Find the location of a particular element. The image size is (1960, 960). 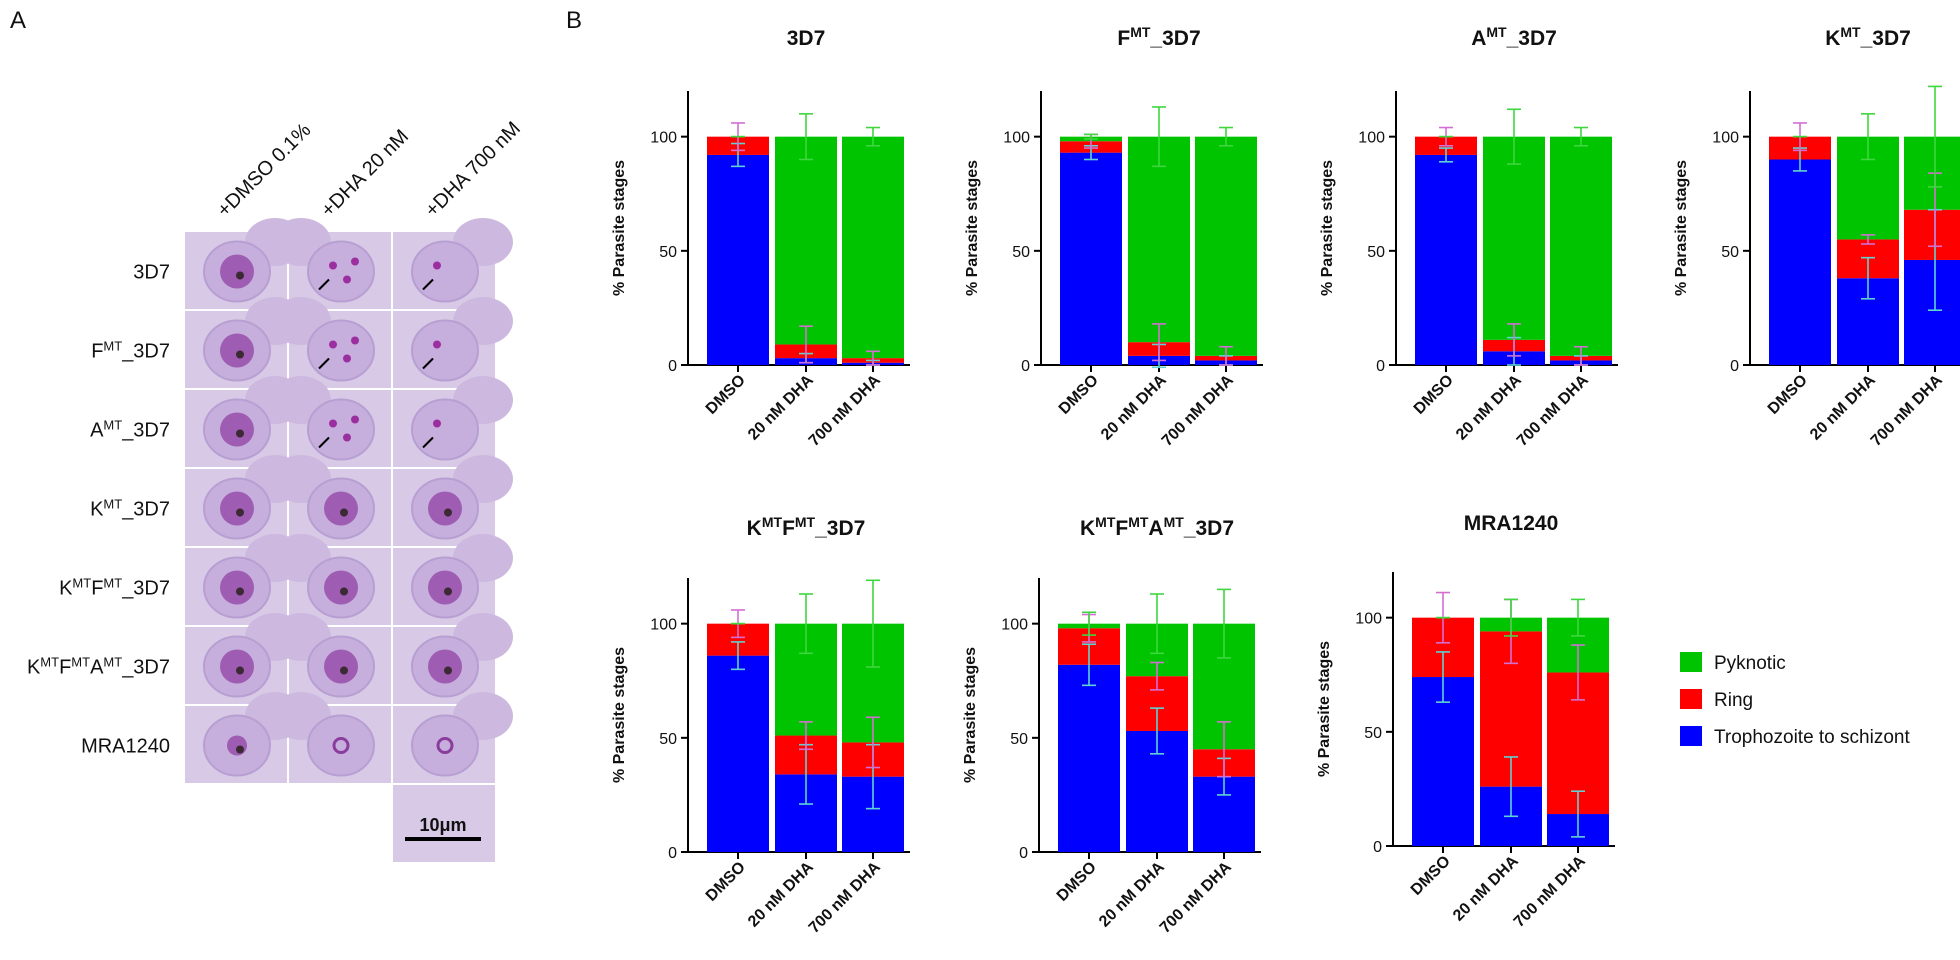

row-label: AMT_3D7 is located at coordinates (130, 429).